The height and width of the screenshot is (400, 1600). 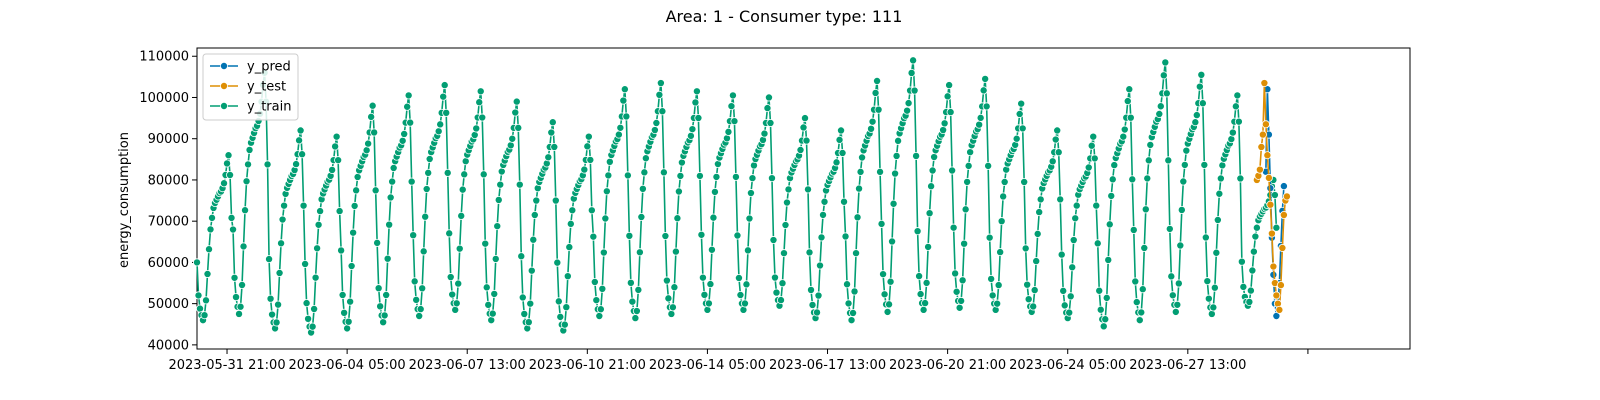 What do you see at coordinates (248, 87) in the screenshot?
I see `legend-item-y-test: y_test` at bounding box center [248, 87].